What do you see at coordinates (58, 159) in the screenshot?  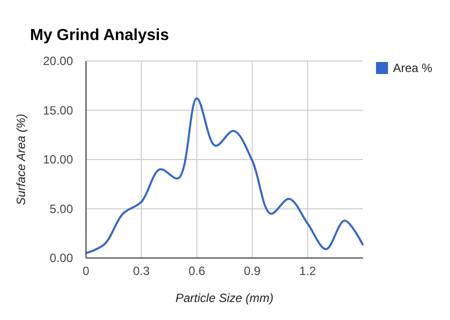 I see `y-tick-label: 10.00` at bounding box center [58, 159].